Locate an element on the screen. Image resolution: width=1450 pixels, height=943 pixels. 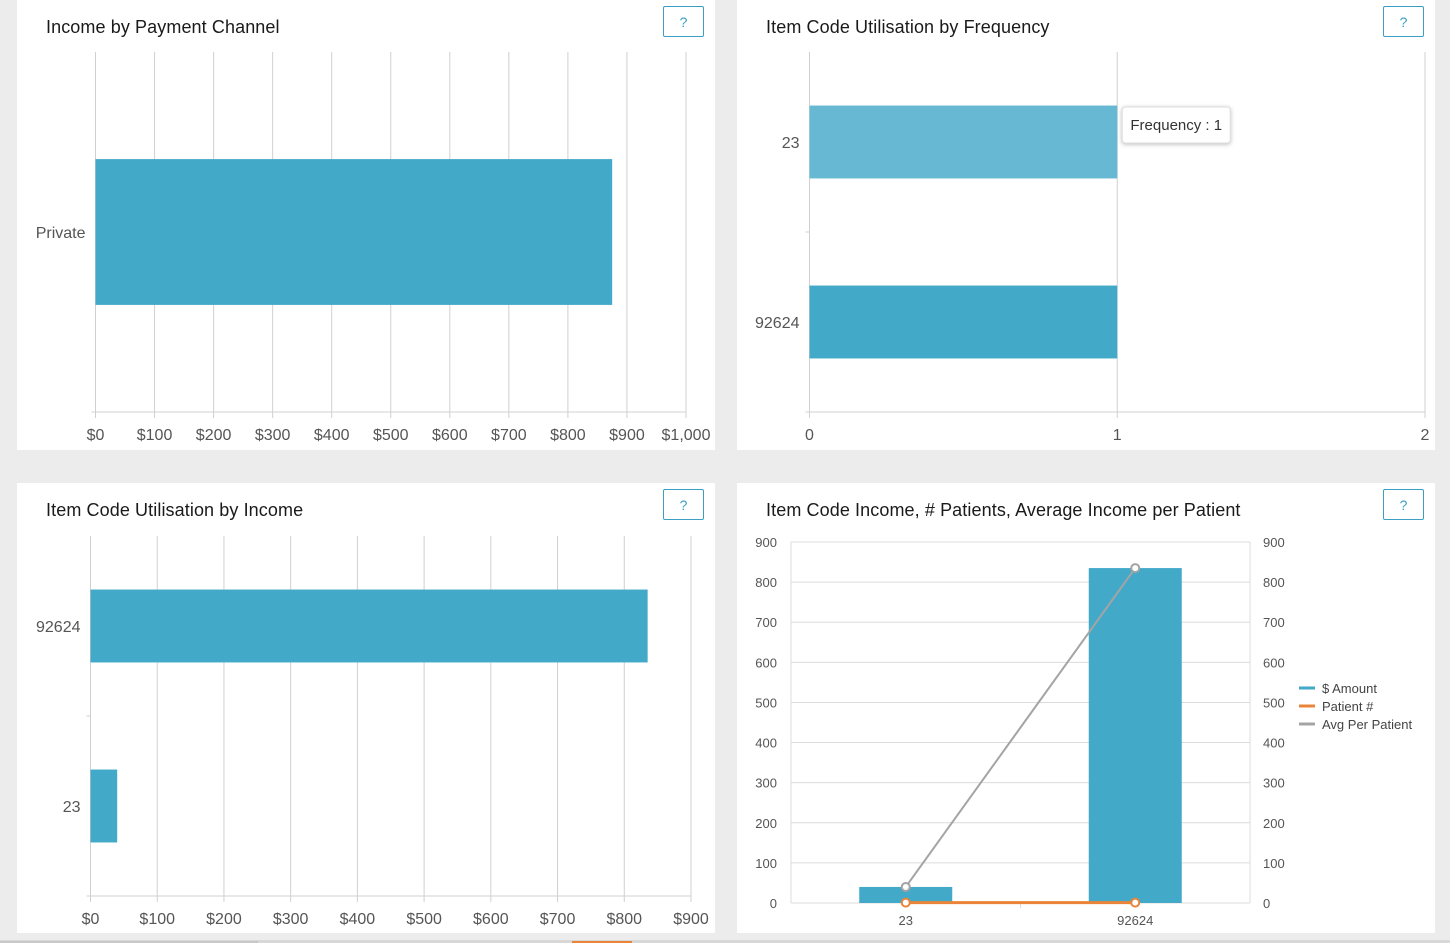
y-tick-label-left: 300 is located at coordinates (766, 783).